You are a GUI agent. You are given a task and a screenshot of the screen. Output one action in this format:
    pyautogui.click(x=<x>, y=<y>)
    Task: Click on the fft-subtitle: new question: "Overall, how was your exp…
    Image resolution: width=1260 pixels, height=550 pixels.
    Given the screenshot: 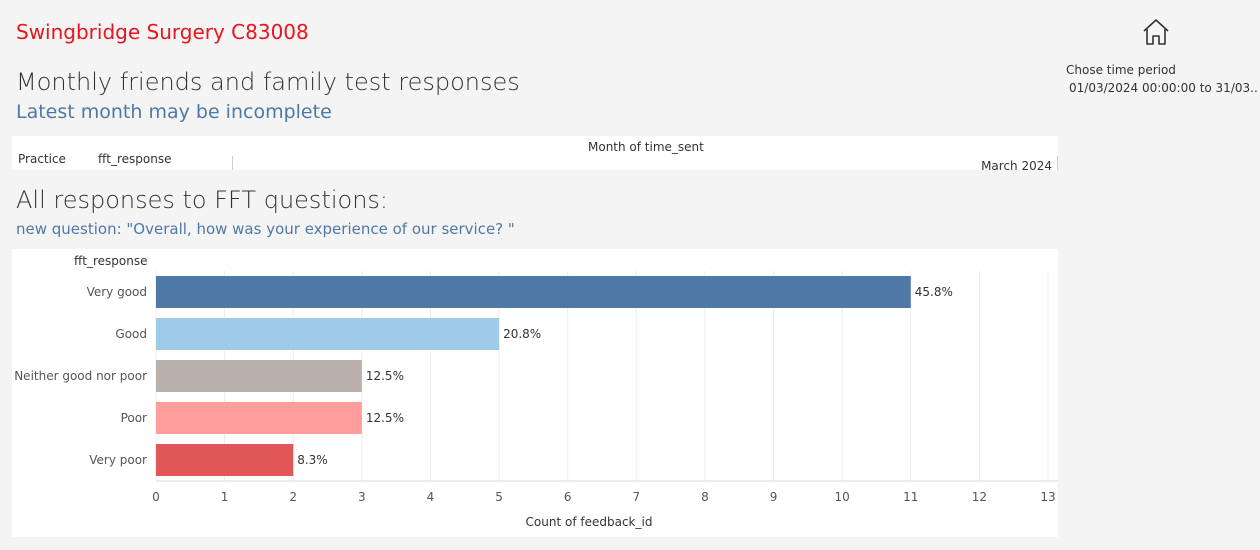 What is the action you would take?
    pyautogui.click(x=265, y=229)
    